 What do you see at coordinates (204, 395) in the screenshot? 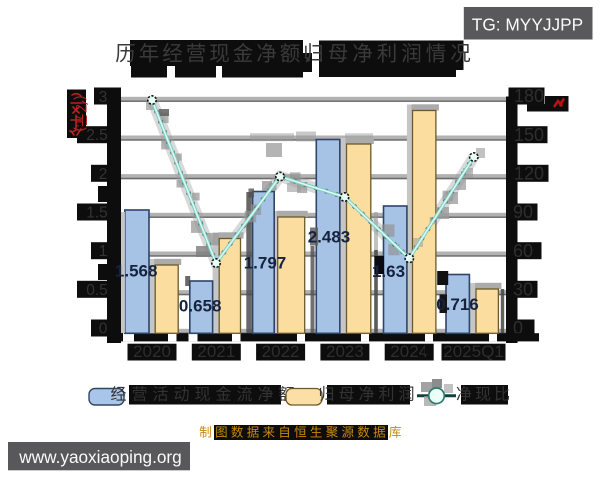
I see `svg-text: 经营活动现金流净额` at bounding box center [204, 395].